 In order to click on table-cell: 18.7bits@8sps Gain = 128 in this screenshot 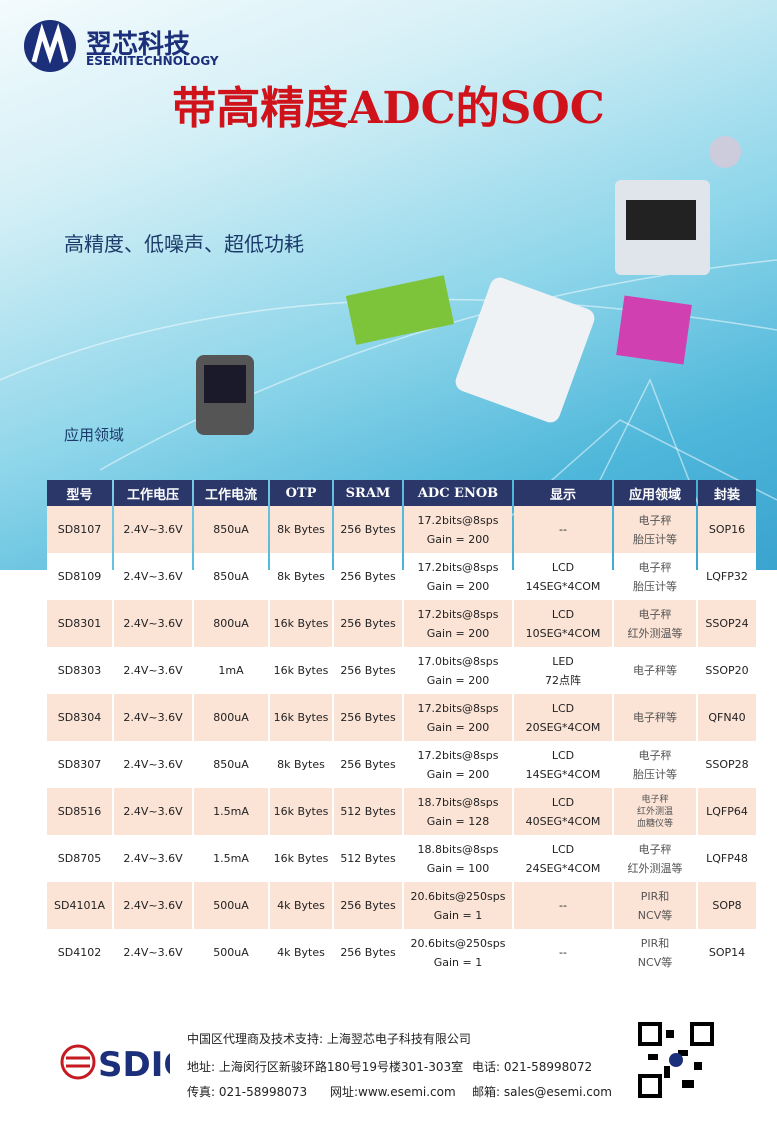, I will do `click(458, 811)`.